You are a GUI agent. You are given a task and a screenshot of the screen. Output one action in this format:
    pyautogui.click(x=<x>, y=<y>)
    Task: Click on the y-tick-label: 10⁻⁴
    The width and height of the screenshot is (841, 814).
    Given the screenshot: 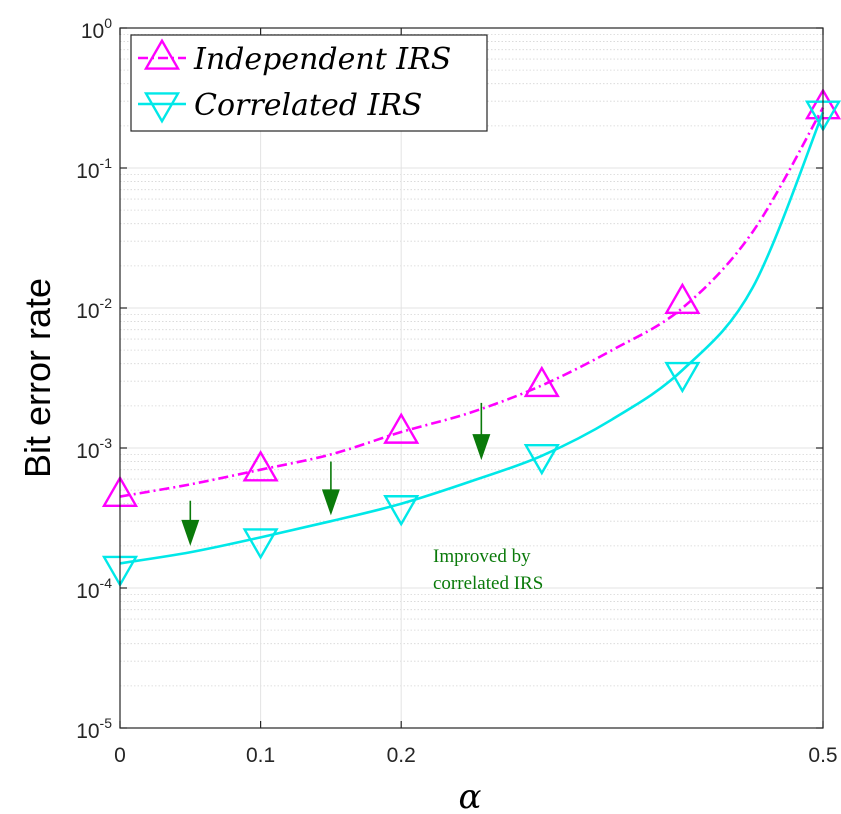 What is the action you would take?
    pyautogui.click(x=94, y=589)
    